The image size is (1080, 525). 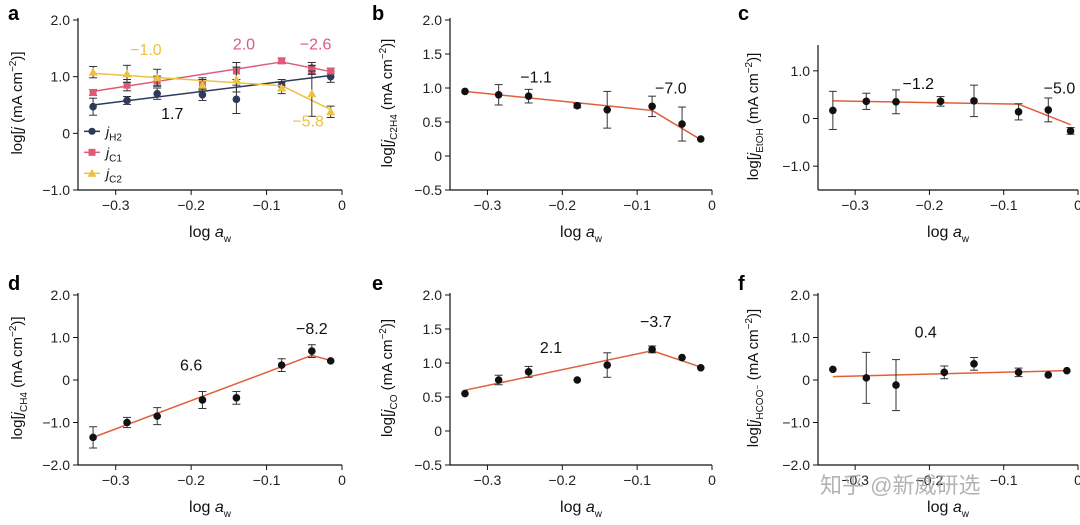 I want to click on slope-annotation: 1.7, so click(x=172, y=114).